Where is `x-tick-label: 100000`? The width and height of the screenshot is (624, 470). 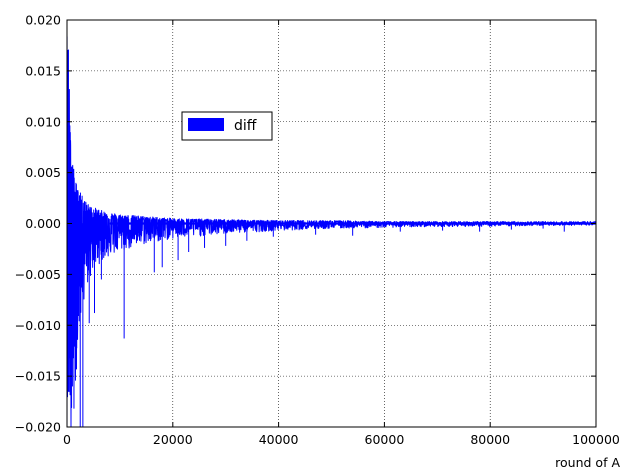
x-tick-label: 100000 is located at coordinates (596, 439).